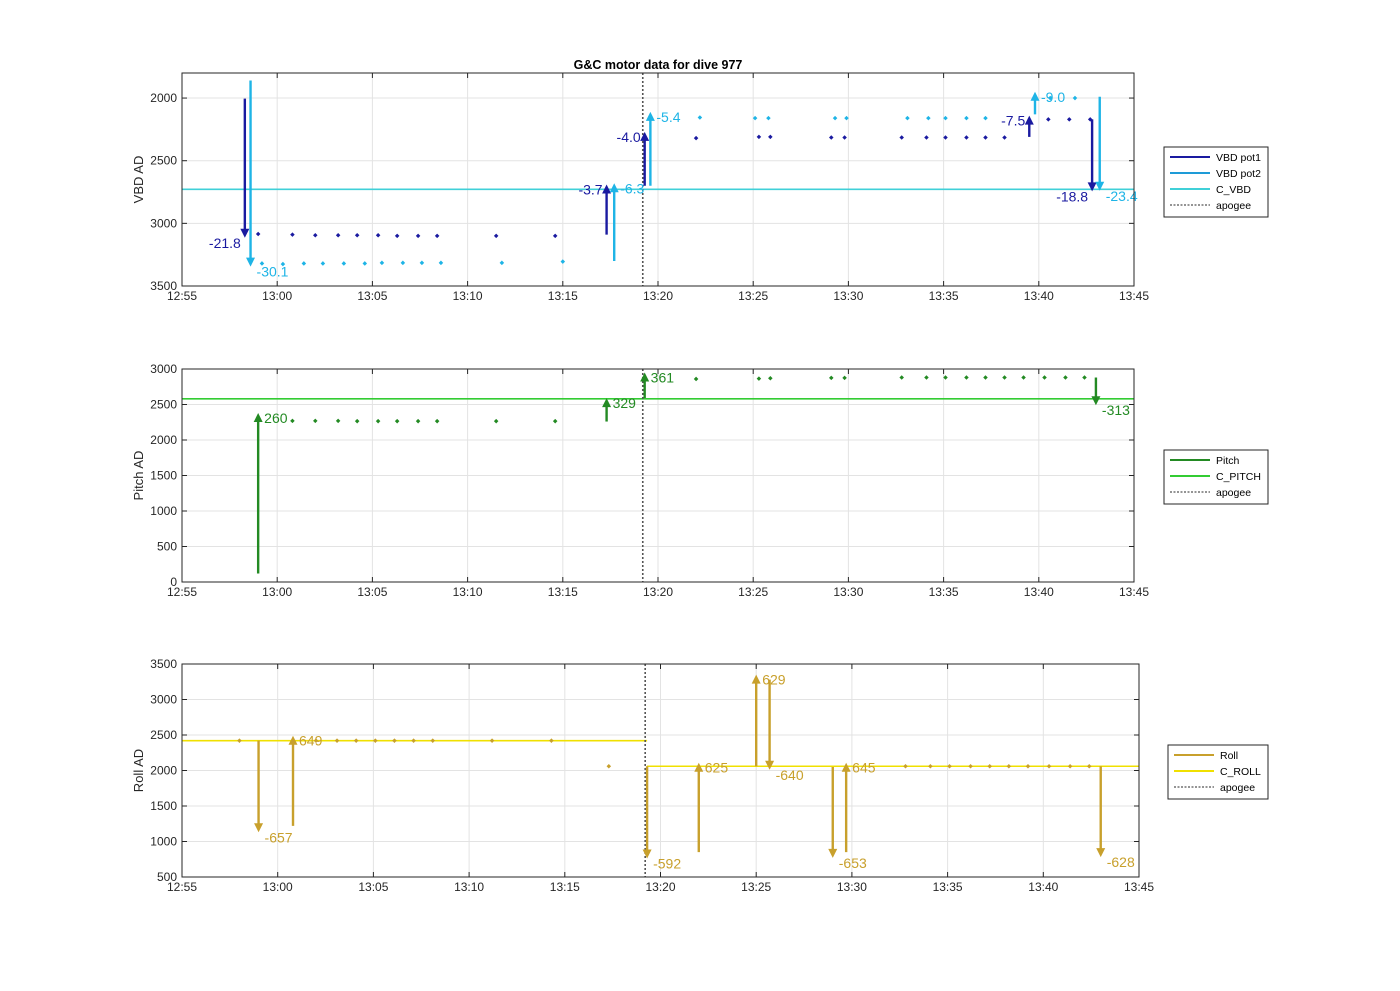  What do you see at coordinates (1233, 206) in the screenshot?
I see `vbd-legend-label: apogee` at bounding box center [1233, 206].